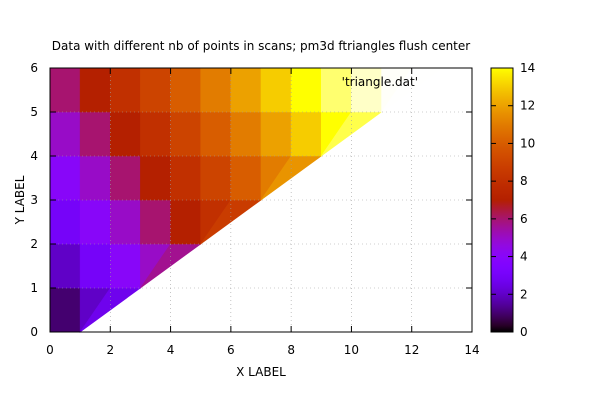  What do you see at coordinates (34, 200) in the screenshot?
I see `y-tick-label: 3` at bounding box center [34, 200].